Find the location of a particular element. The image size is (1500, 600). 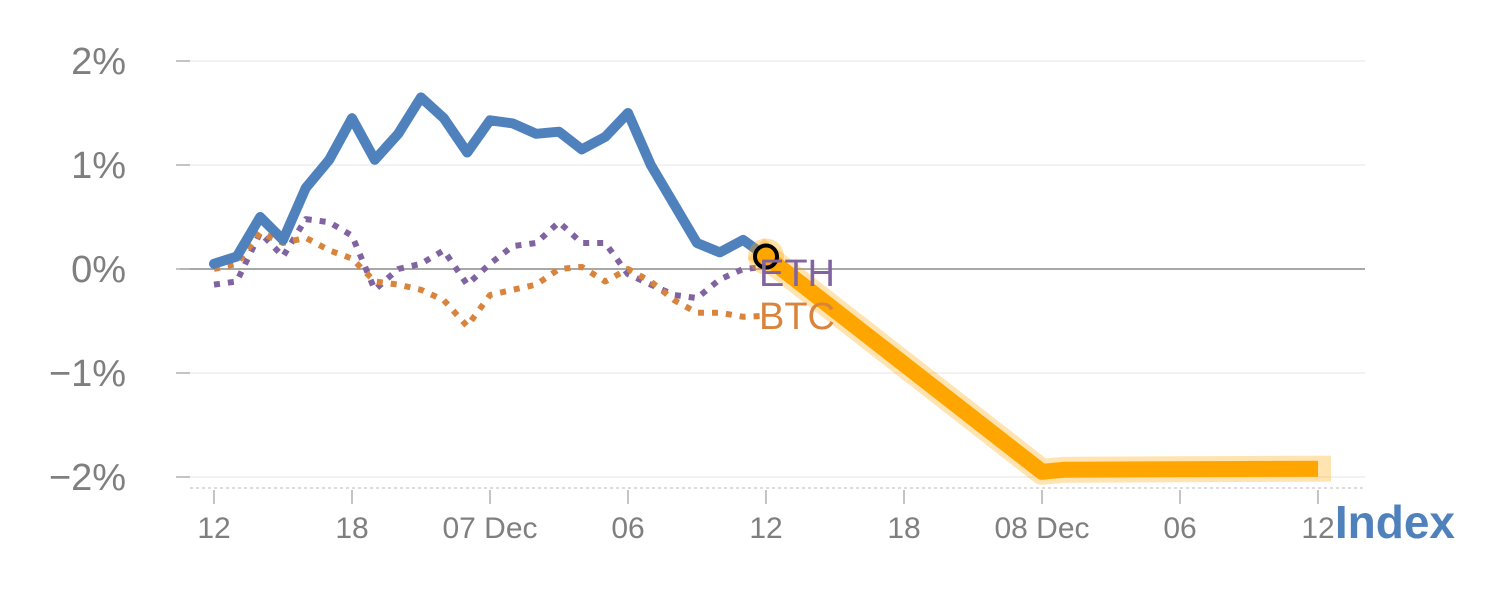

y-axis: 2% 1% 0% −1% −2% is located at coordinates (119, 270).